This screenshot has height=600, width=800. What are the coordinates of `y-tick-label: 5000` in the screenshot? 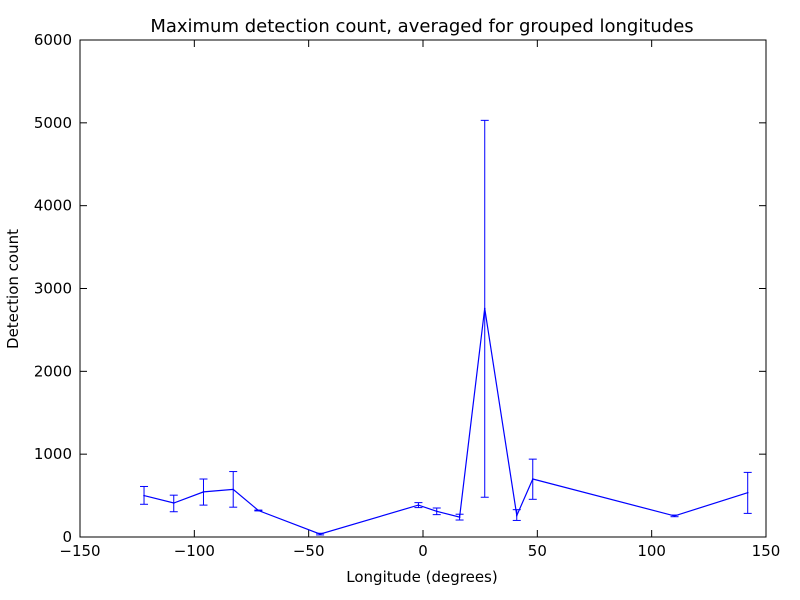 It's located at (53, 123).